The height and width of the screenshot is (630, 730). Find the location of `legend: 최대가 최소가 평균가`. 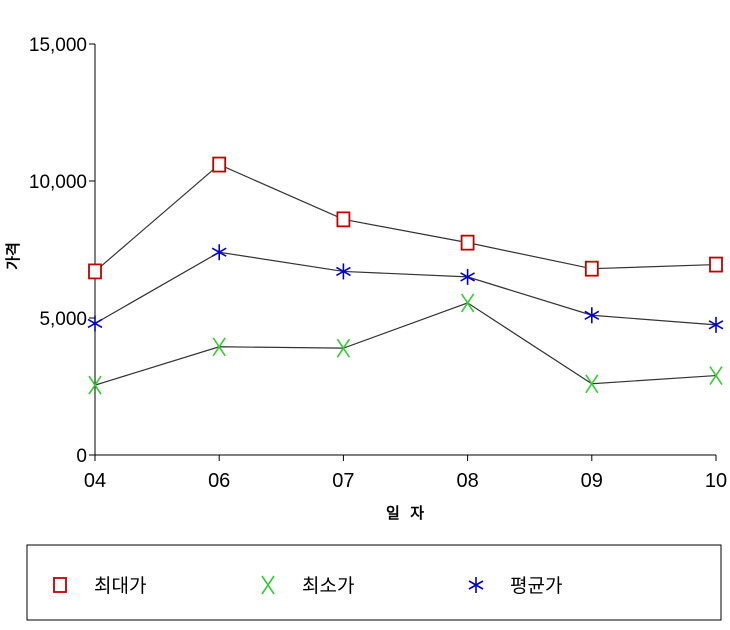

legend: 최대가 최소가 평균가 is located at coordinates (374, 582).